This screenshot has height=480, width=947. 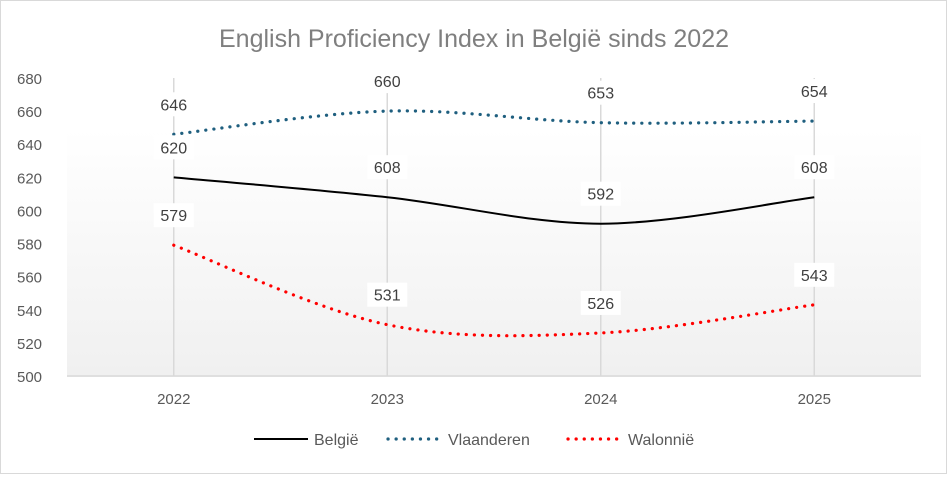 I want to click on x-tick-label: 2022, so click(x=173, y=399).